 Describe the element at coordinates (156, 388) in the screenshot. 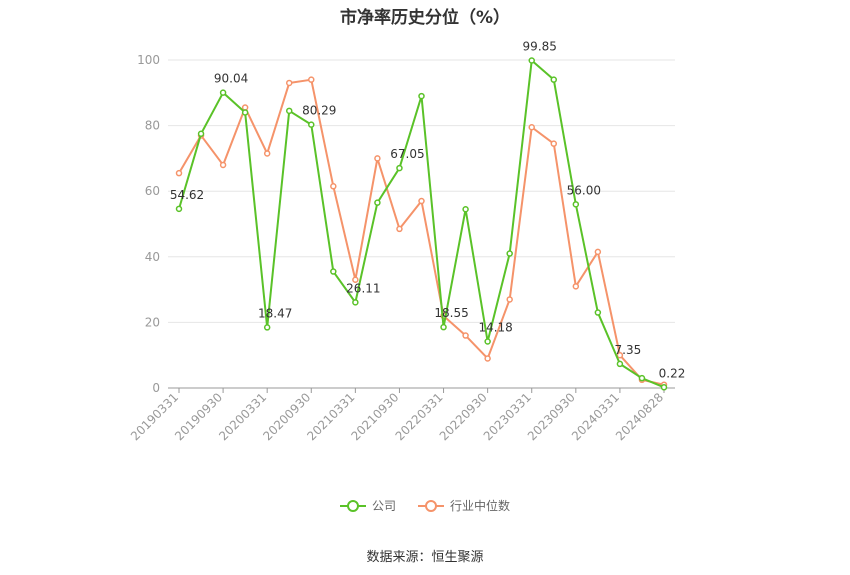

I see `y-tick-label: 0` at that location.